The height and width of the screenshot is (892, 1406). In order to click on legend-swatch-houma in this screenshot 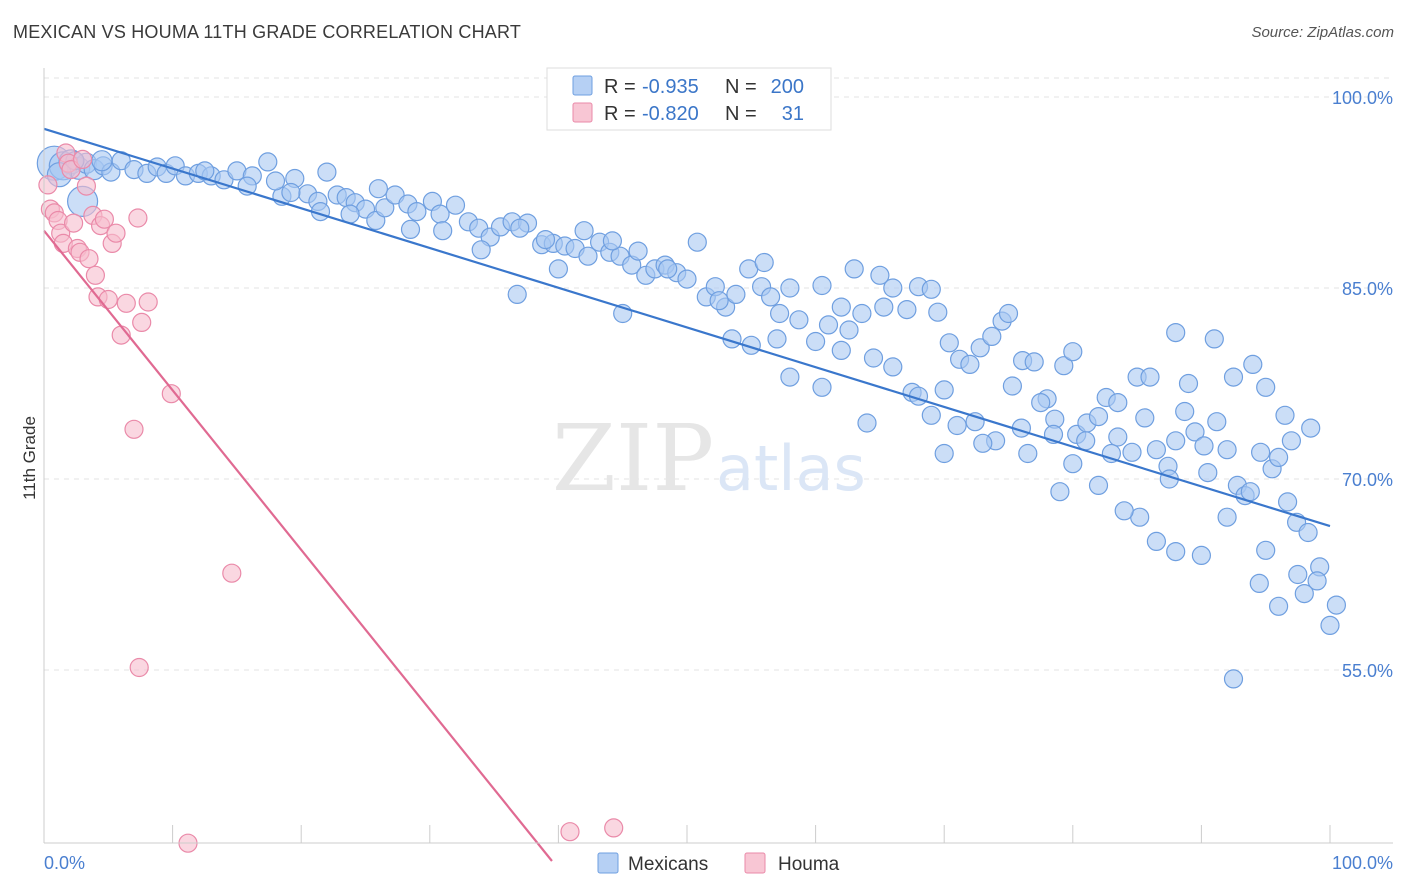, I will do `click(582, 112)`.